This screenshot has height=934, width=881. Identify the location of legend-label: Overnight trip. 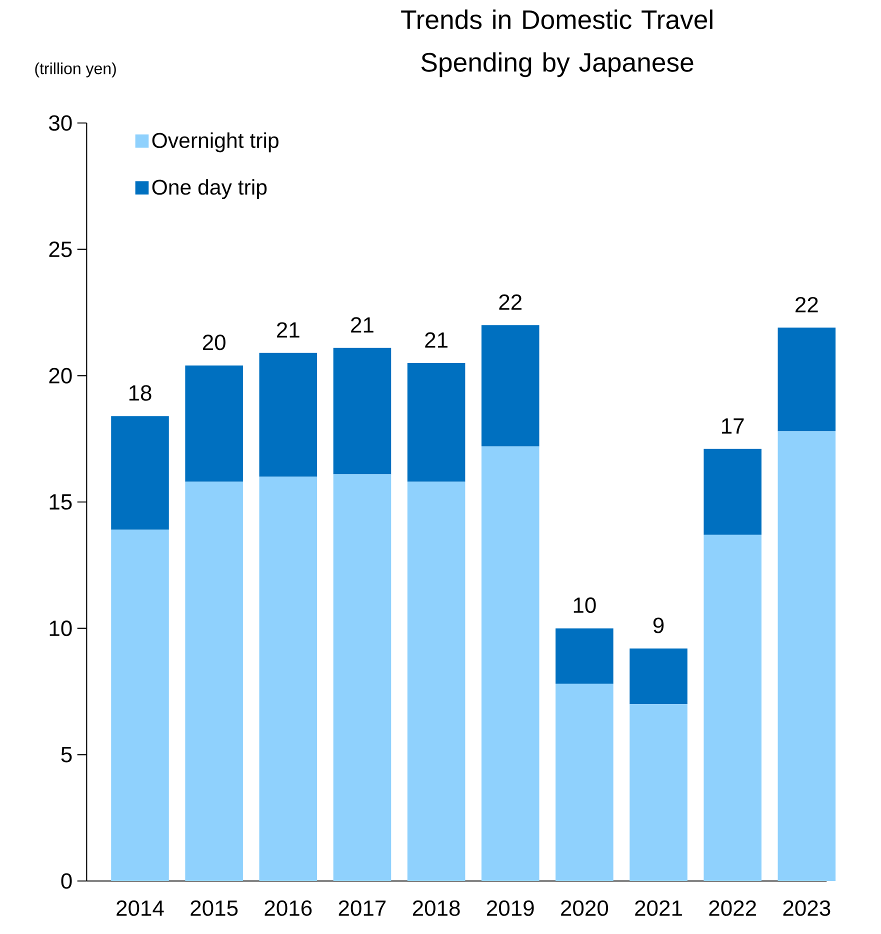
(215, 142).